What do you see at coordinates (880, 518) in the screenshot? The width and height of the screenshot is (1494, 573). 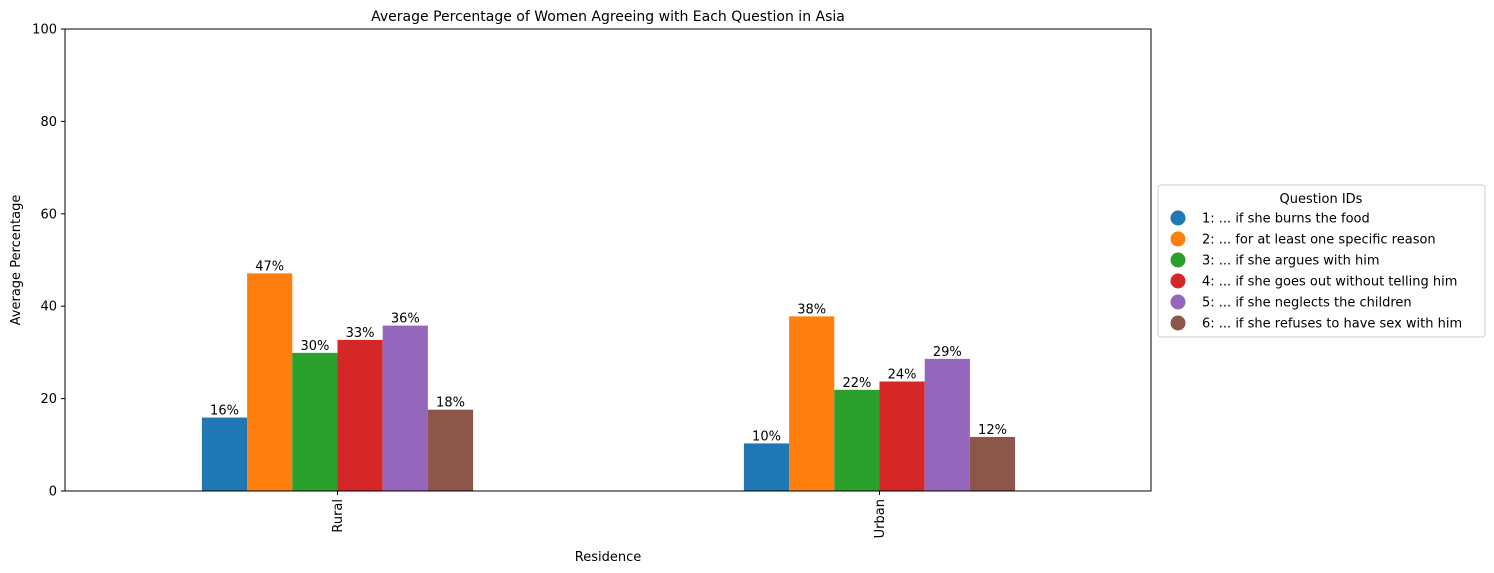 I see `x-tick-label: Urban` at bounding box center [880, 518].